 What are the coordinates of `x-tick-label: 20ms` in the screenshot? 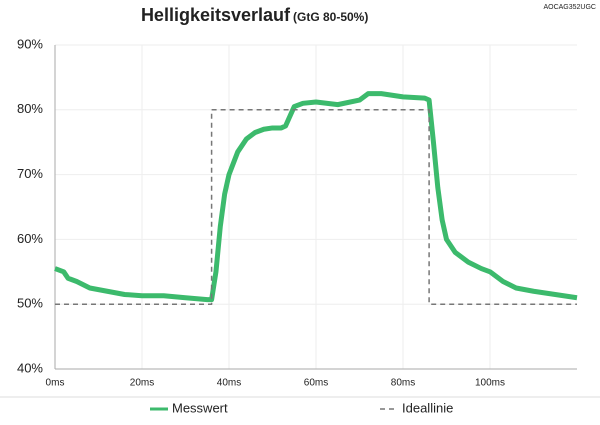 It's located at (142, 383).